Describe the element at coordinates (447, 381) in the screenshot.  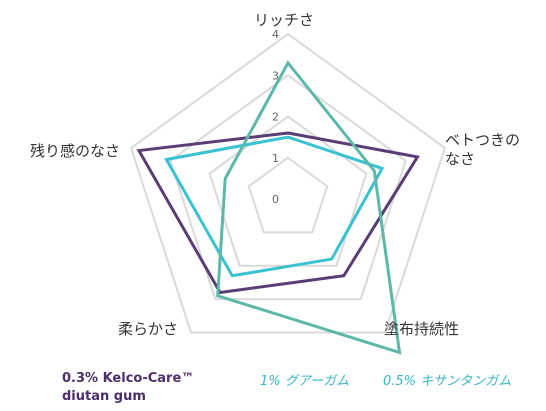
I see `legend-xanthan-gum: 0.5% キサンタンガム` at that location.